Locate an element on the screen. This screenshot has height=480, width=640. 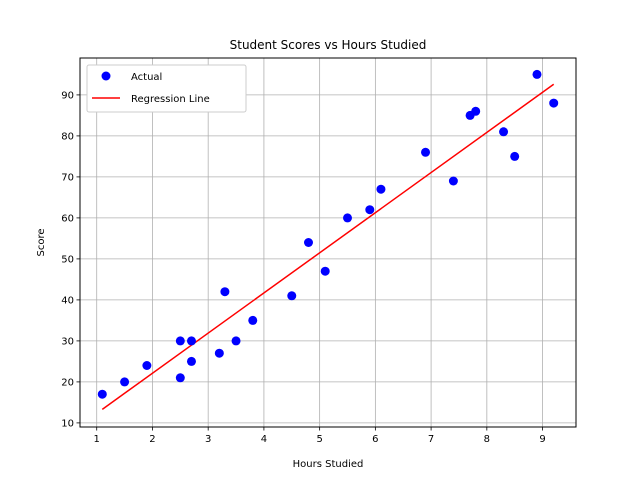
x-tick-label: 6 is located at coordinates (375, 439).